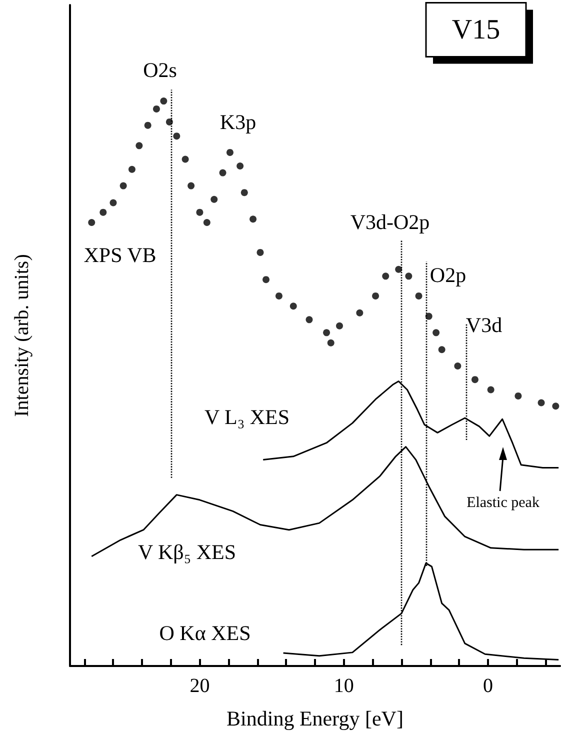 The image size is (561, 738). Describe the element at coordinates (448, 275) in the screenshot. I see `annotation: O2p` at that location.